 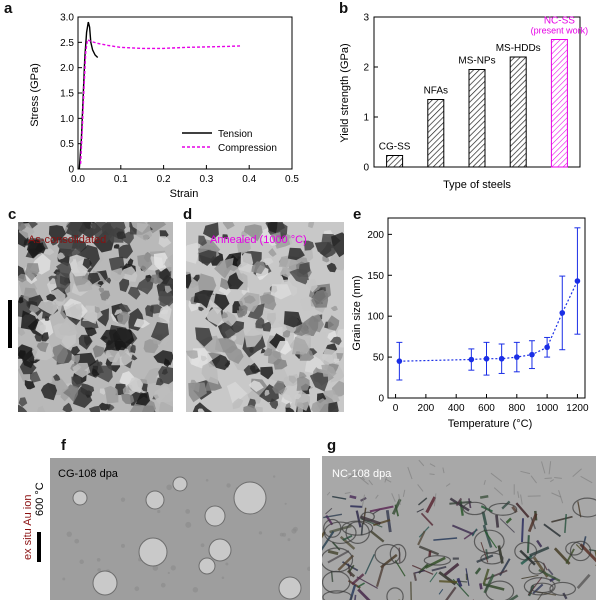 What do you see at coordinates (395, 147) in the screenshot?
I see `chart-b-bar-label: CG-SS` at bounding box center [395, 147].